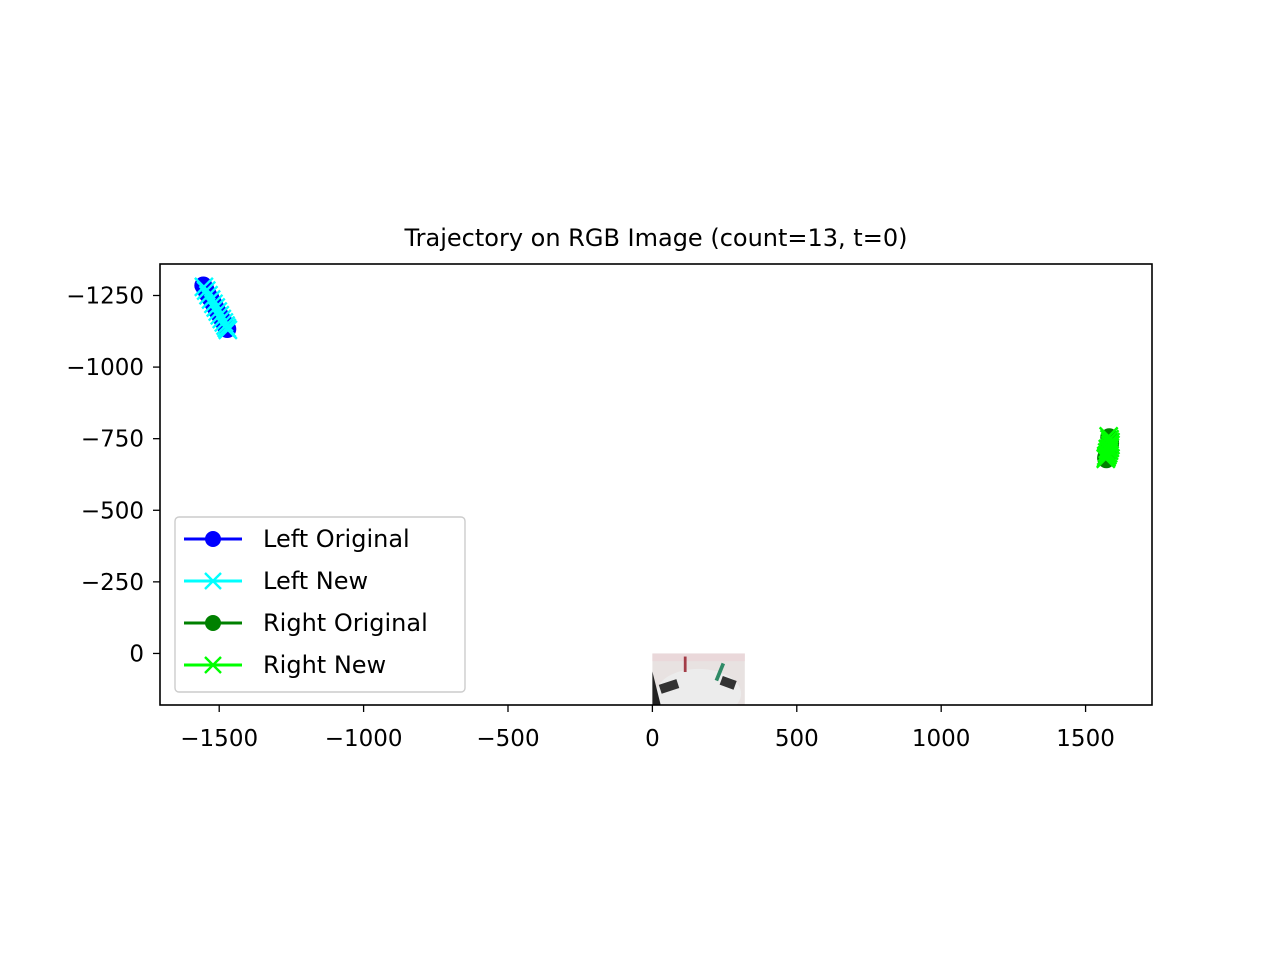 This screenshot has height=964, width=1280. Describe the element at coordinates (315, 581) in the screenshot. I see `legend-label: Left New` at that location.